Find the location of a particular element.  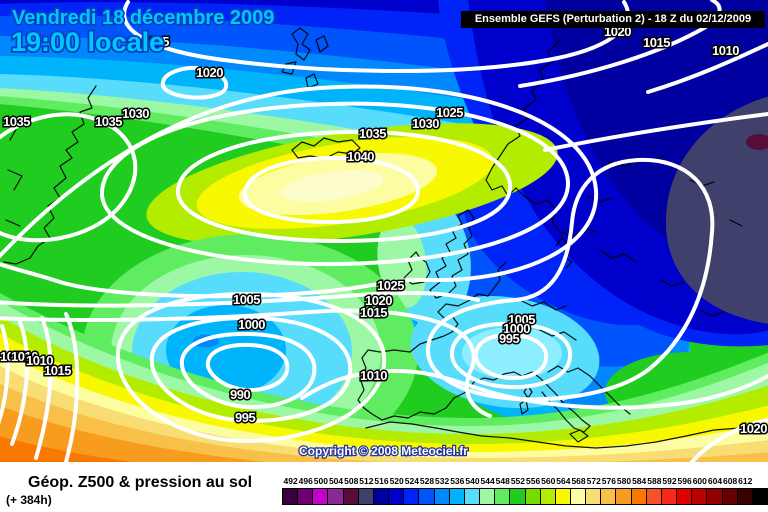

colorbar-value: 564 is located at coordinates (563, 481).